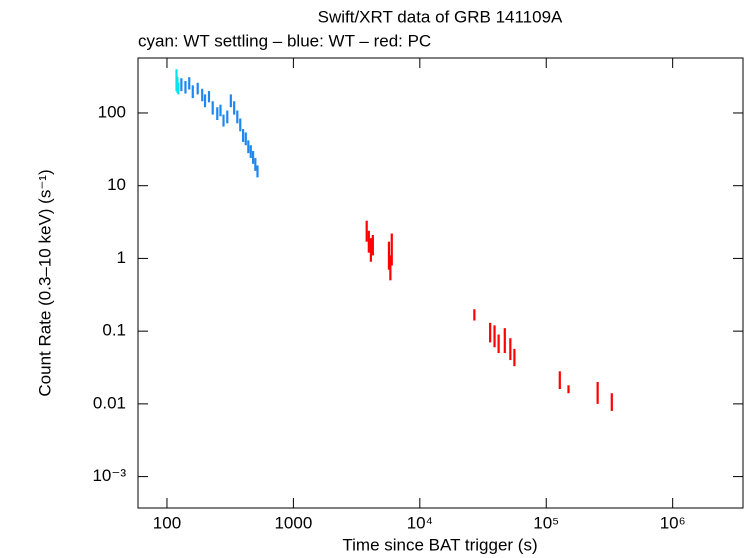 This screenshot has width=746, height=558. I want to click on y-axis-label: Count Rate (0.3–10 keV) (s⁻¹), so click(44, 282).